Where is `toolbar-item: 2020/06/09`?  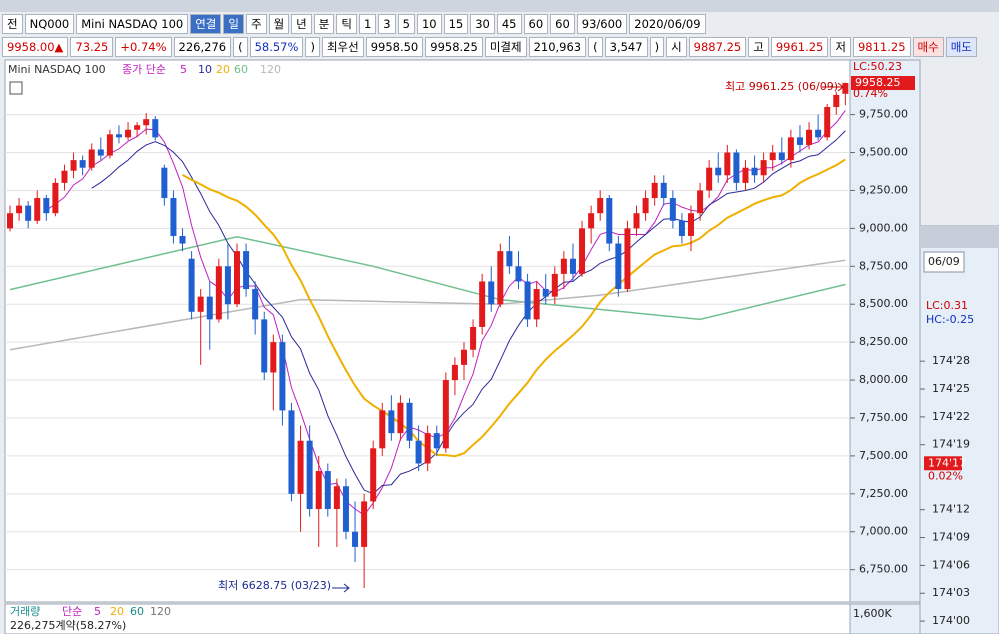
toolbar-item: 2020/06/09 is located at coordinates (667, 24).